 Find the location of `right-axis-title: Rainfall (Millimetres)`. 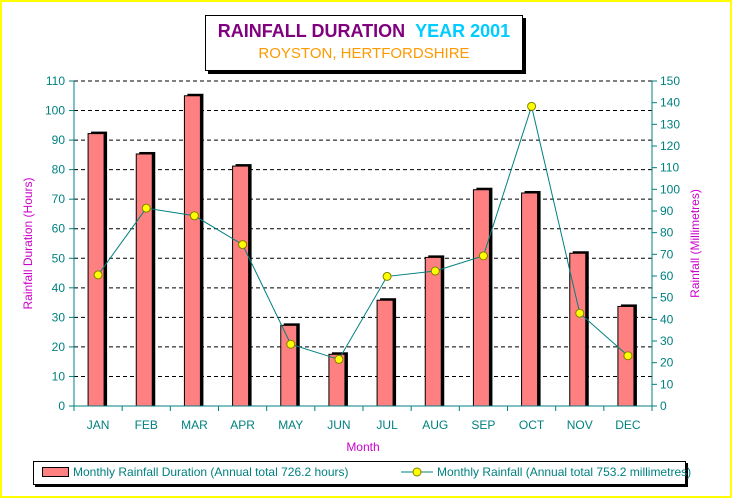

right-axis-title: Rainfall (Millimetres) is located at coordinates (695, 243).